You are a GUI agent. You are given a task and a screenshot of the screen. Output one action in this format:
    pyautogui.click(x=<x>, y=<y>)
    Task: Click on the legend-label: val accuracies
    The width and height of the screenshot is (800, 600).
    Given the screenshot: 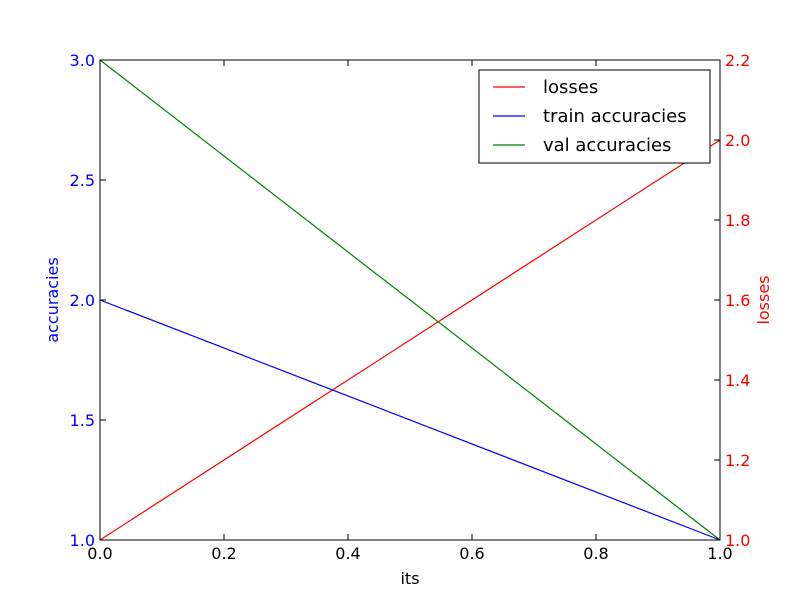 What is the action you would take?
    pyautogui.click(x=607, y=145)
    